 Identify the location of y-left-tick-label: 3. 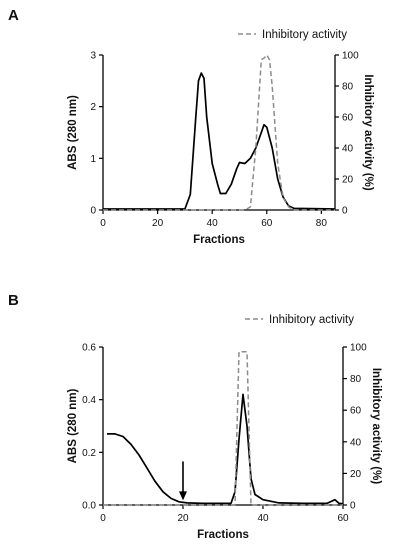
(93, 56).